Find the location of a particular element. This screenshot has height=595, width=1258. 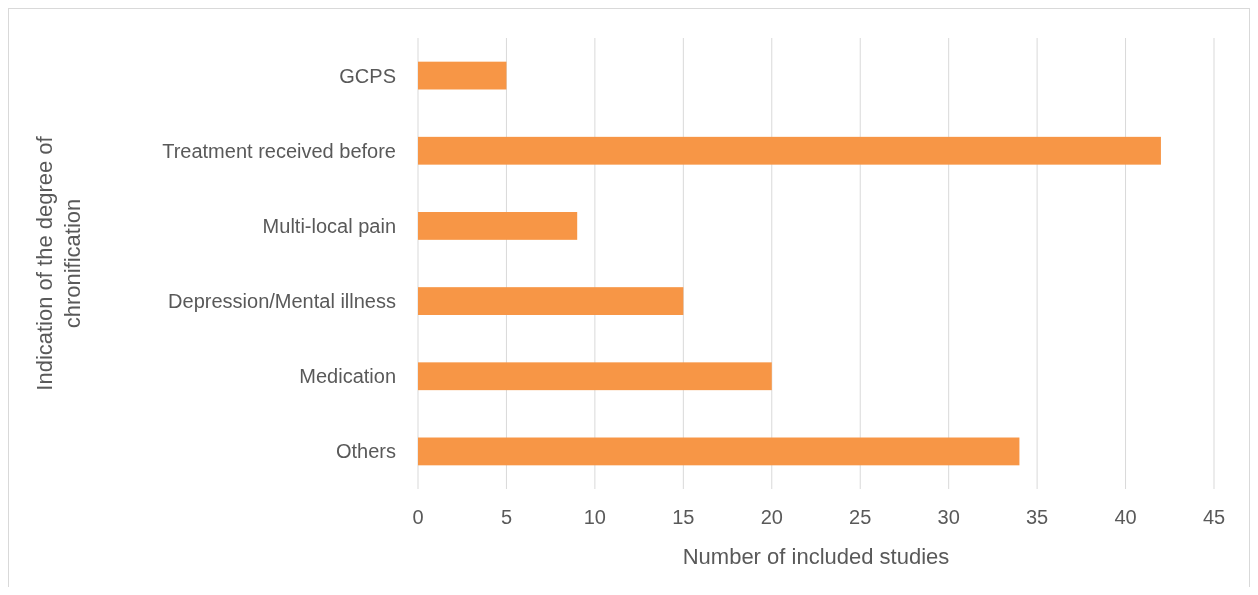

x-tick-label: 35 is located at coordinates (1037, 517).